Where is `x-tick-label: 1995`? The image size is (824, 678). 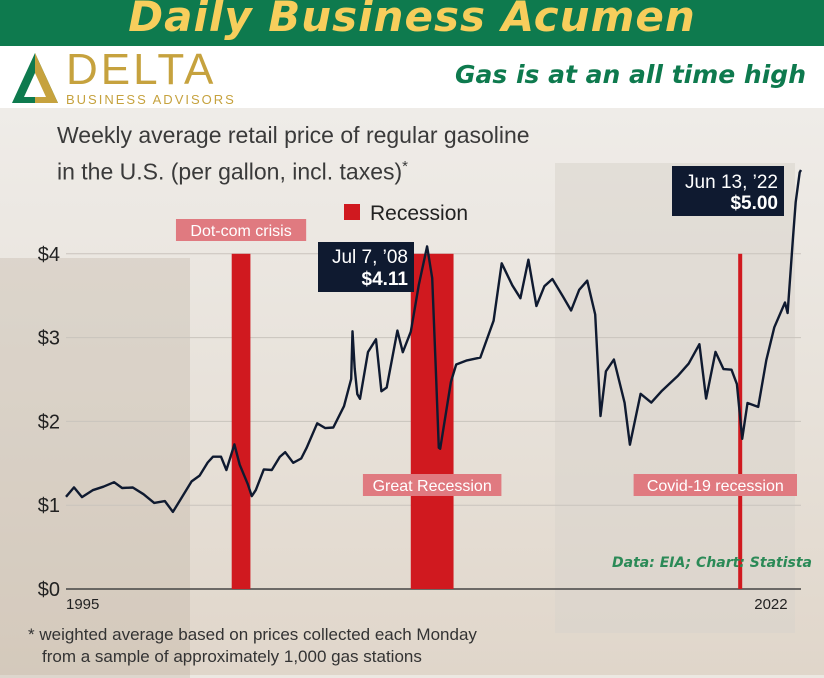 x-tick-label: 1995 is located at coordinates (82, 604).